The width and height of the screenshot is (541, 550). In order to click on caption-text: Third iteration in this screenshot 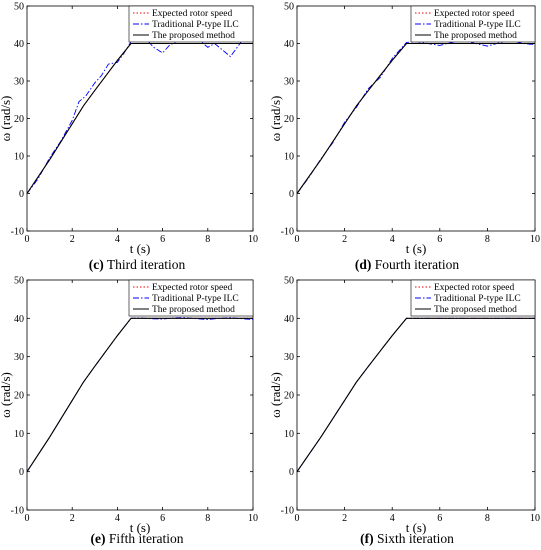, I will do `click(146, 264)`.